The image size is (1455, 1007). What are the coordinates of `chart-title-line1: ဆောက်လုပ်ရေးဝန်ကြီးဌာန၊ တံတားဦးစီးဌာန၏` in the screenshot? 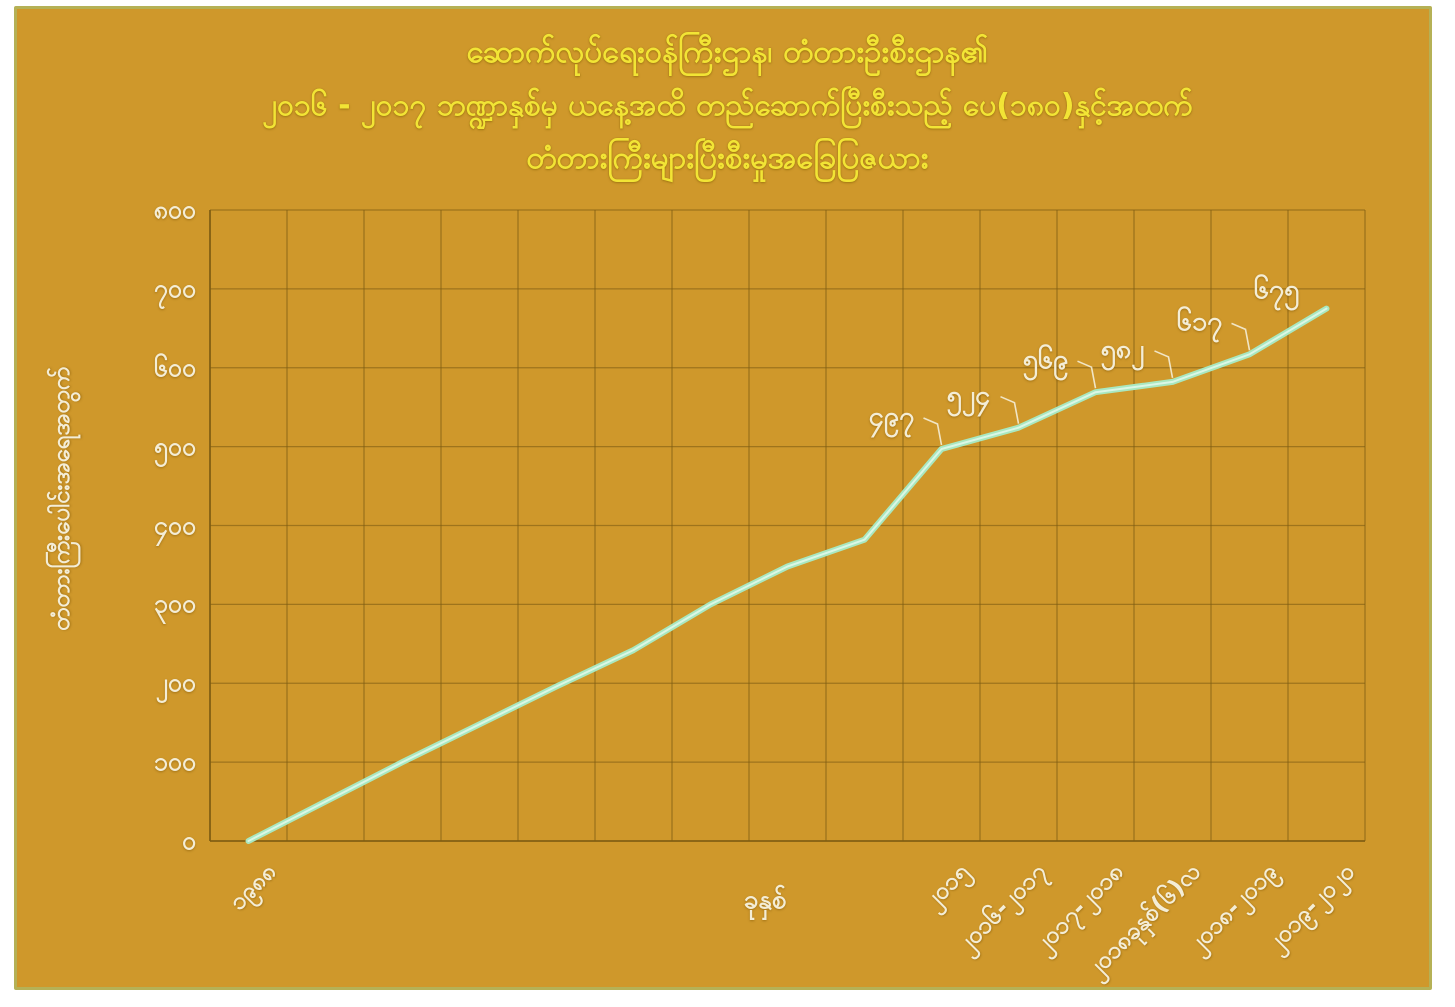 It's located at (727, 52).